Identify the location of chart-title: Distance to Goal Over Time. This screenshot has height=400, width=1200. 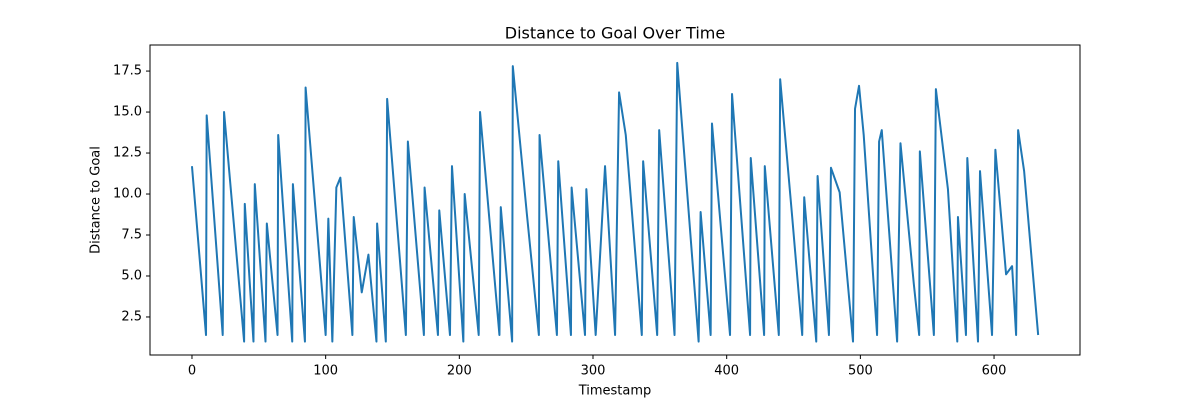
(615, 33).